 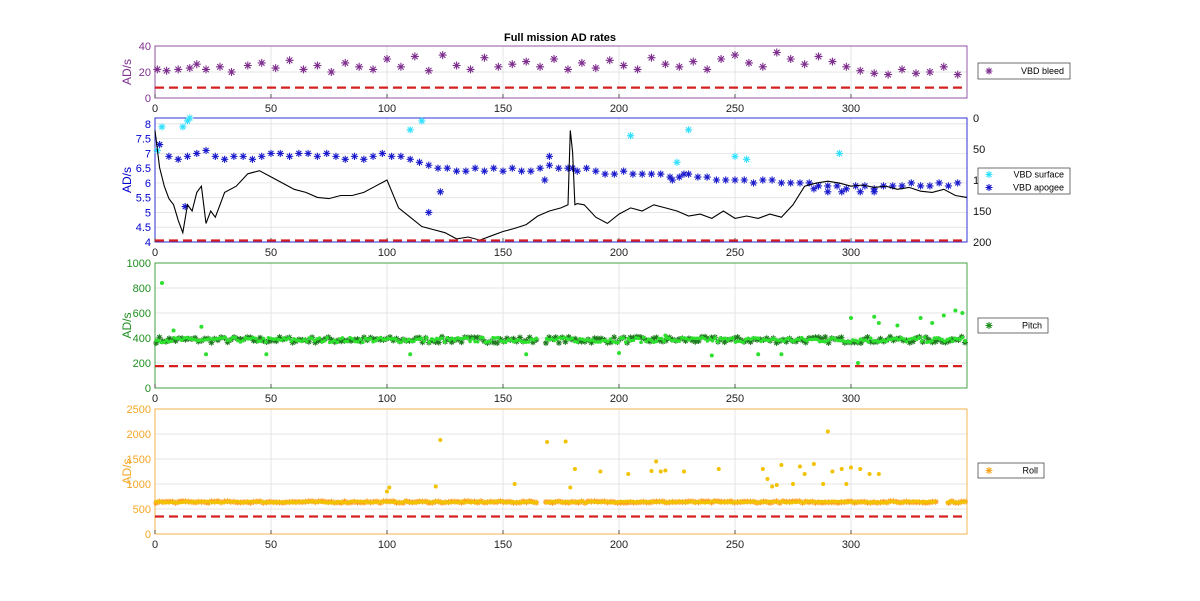 I want to click on legend-marker, so click(x=989, y=187).